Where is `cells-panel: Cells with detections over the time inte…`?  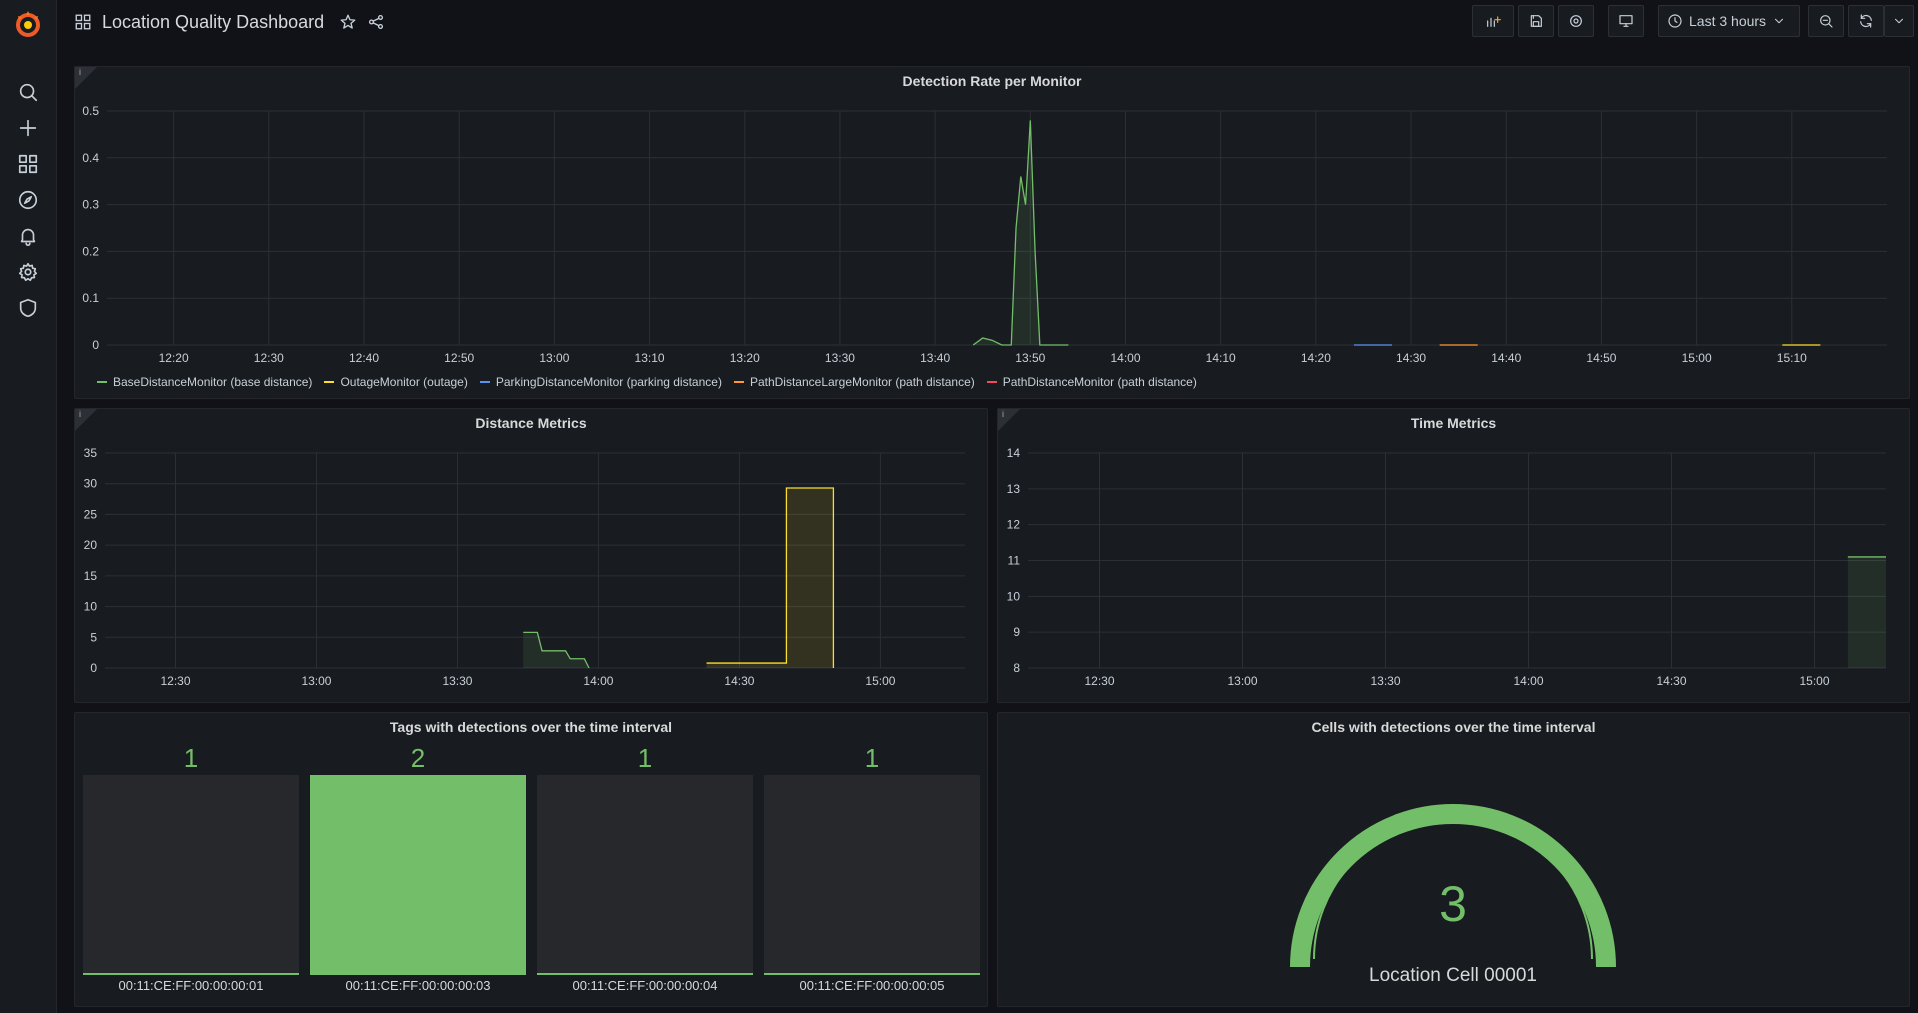
cells-panel: Cells with detections over the time inte… is located at coordinates (1453, 859).